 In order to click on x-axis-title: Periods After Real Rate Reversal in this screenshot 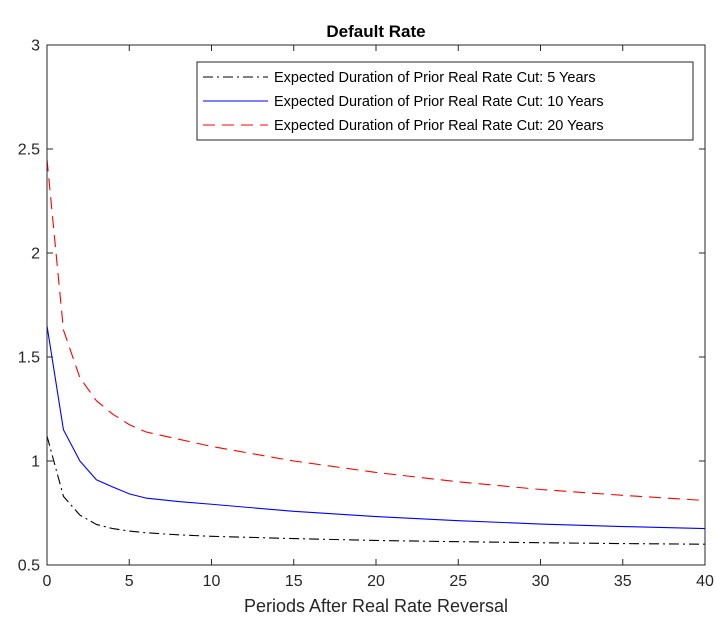, I will do `click(376, 606)`.